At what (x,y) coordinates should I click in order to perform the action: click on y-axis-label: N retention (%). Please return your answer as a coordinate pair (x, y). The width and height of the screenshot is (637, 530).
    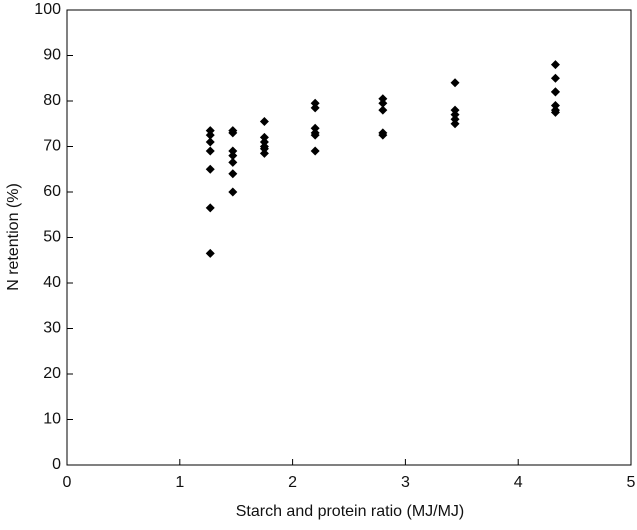
    Looking at the image, I should click on (13, 237).